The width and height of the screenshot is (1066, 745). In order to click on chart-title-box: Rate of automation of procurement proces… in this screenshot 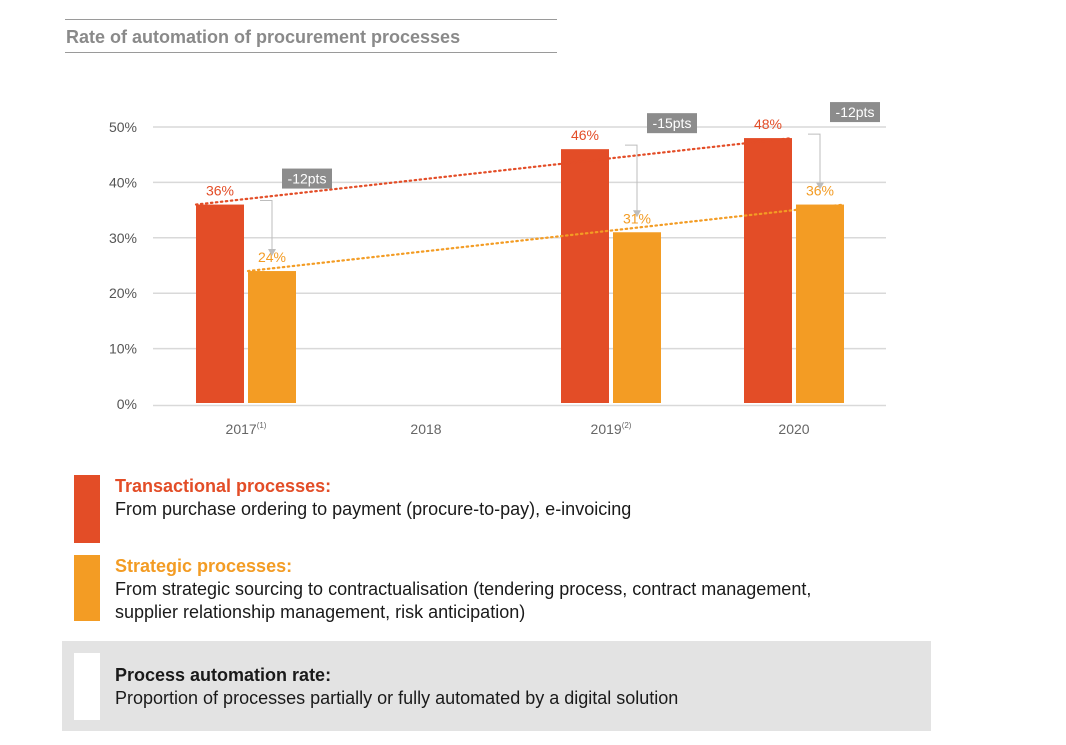, I will do `click(311, 36)`.